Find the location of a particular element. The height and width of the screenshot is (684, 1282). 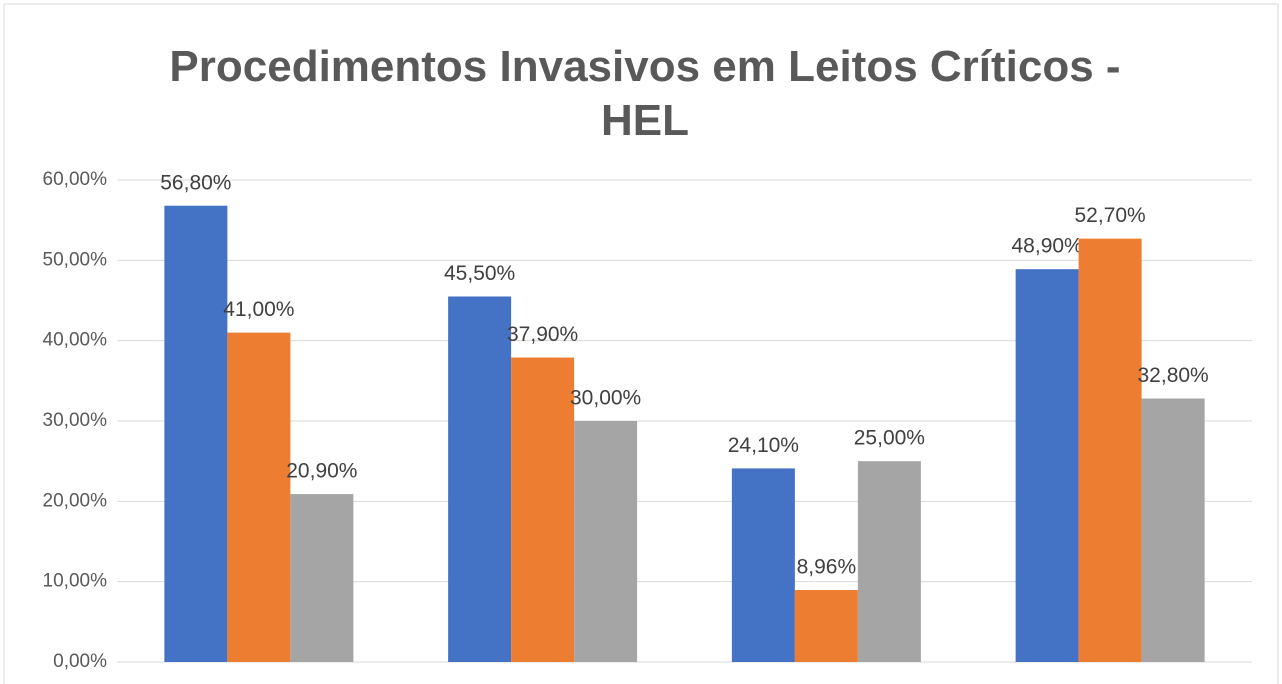

y-tick-label: 60,00% is located at coordinates (75, 179).